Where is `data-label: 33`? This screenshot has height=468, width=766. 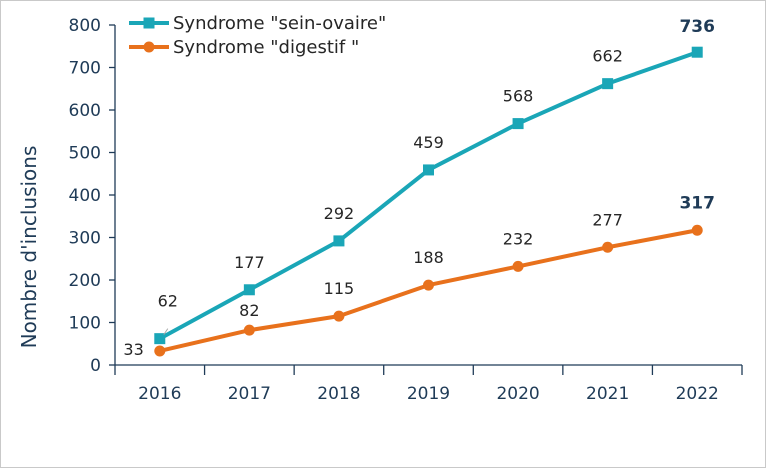 data-label: 33 is located at coordinates (133, 349).